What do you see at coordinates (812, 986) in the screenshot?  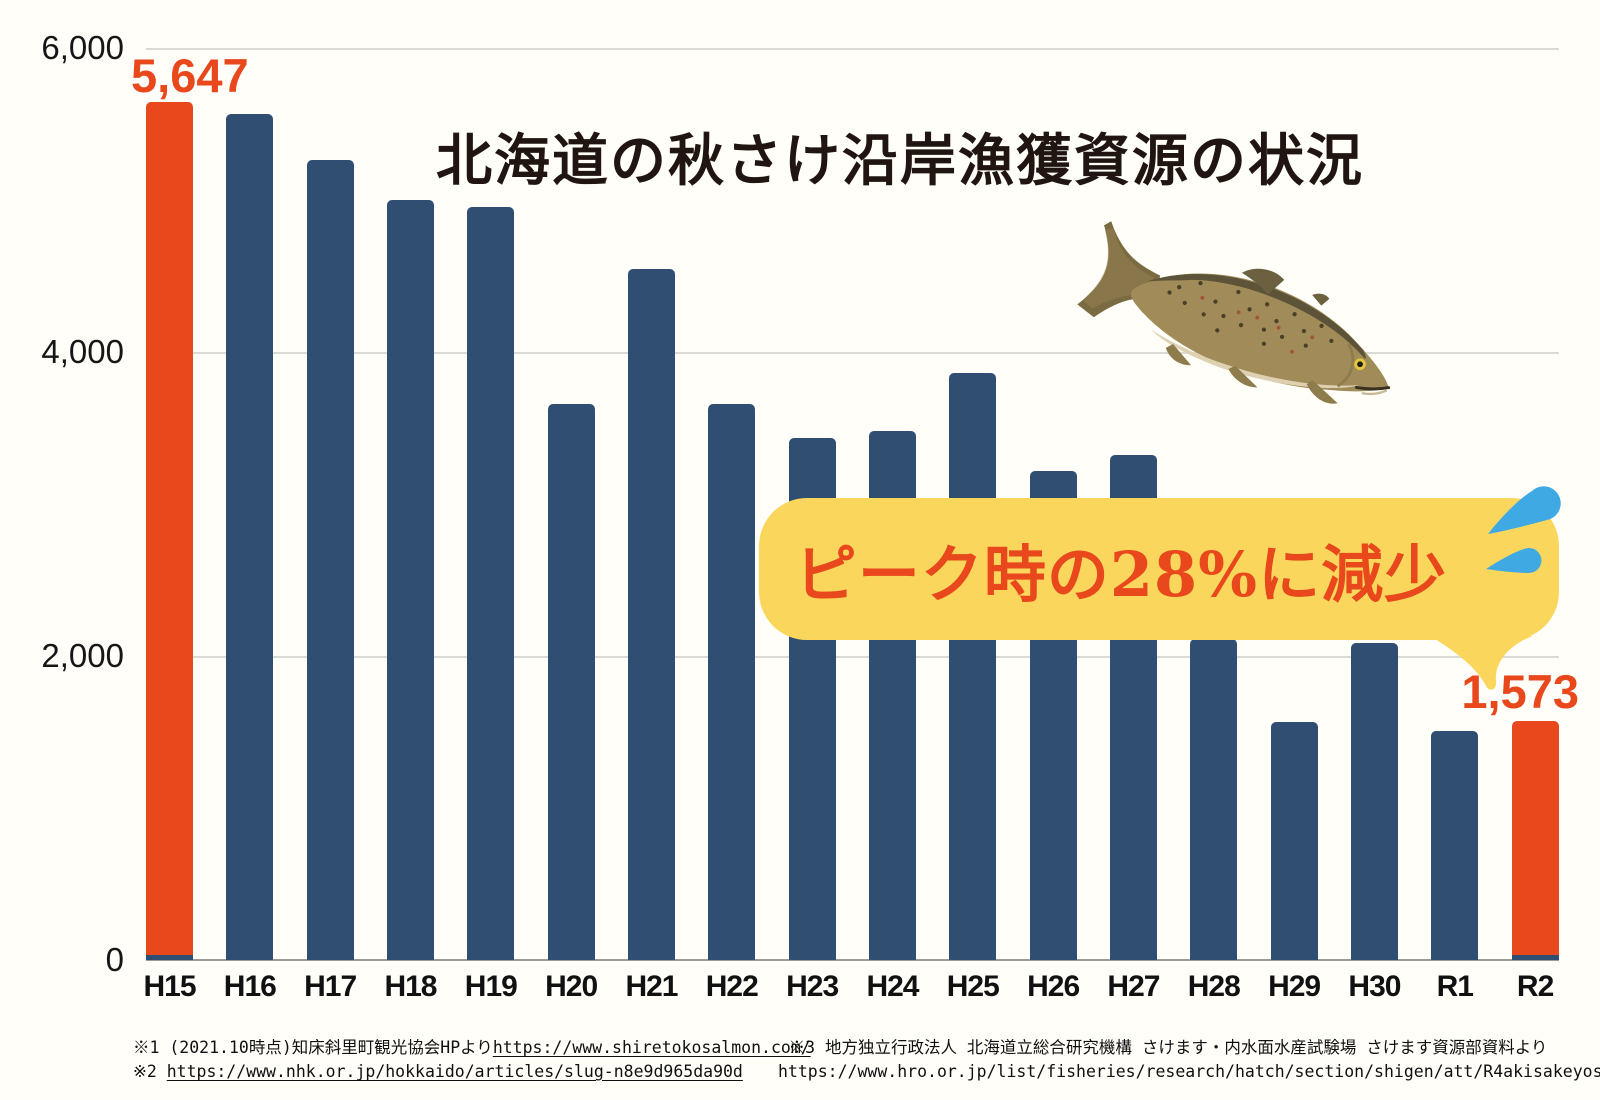 I see `x-axis-label-H23: H23` at bounding box center [812, 986].